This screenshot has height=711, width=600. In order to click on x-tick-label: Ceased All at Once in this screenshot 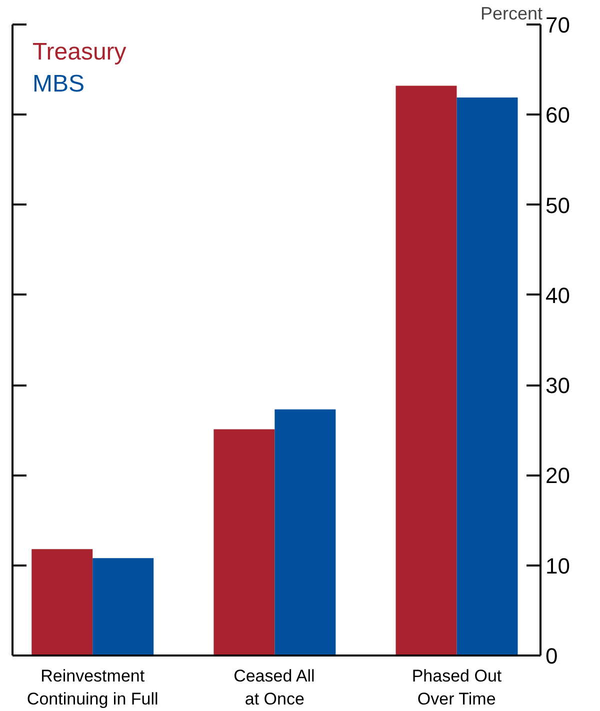, I will do `click(274, 687)`.